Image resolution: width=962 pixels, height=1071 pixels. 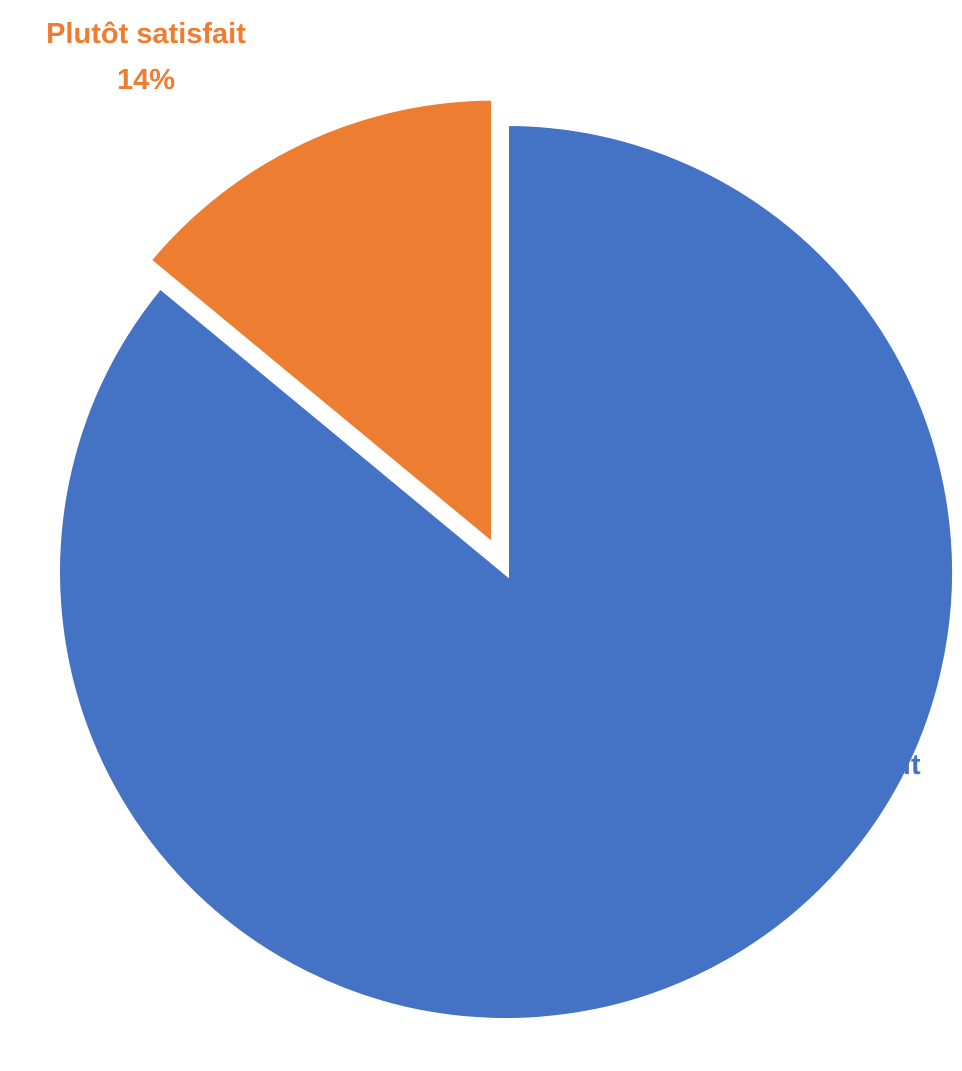 What do you see at coordinates (146, 80) in the screenshot?
I see `data-label-value-1: 14%` at bounding box center [146, 80].